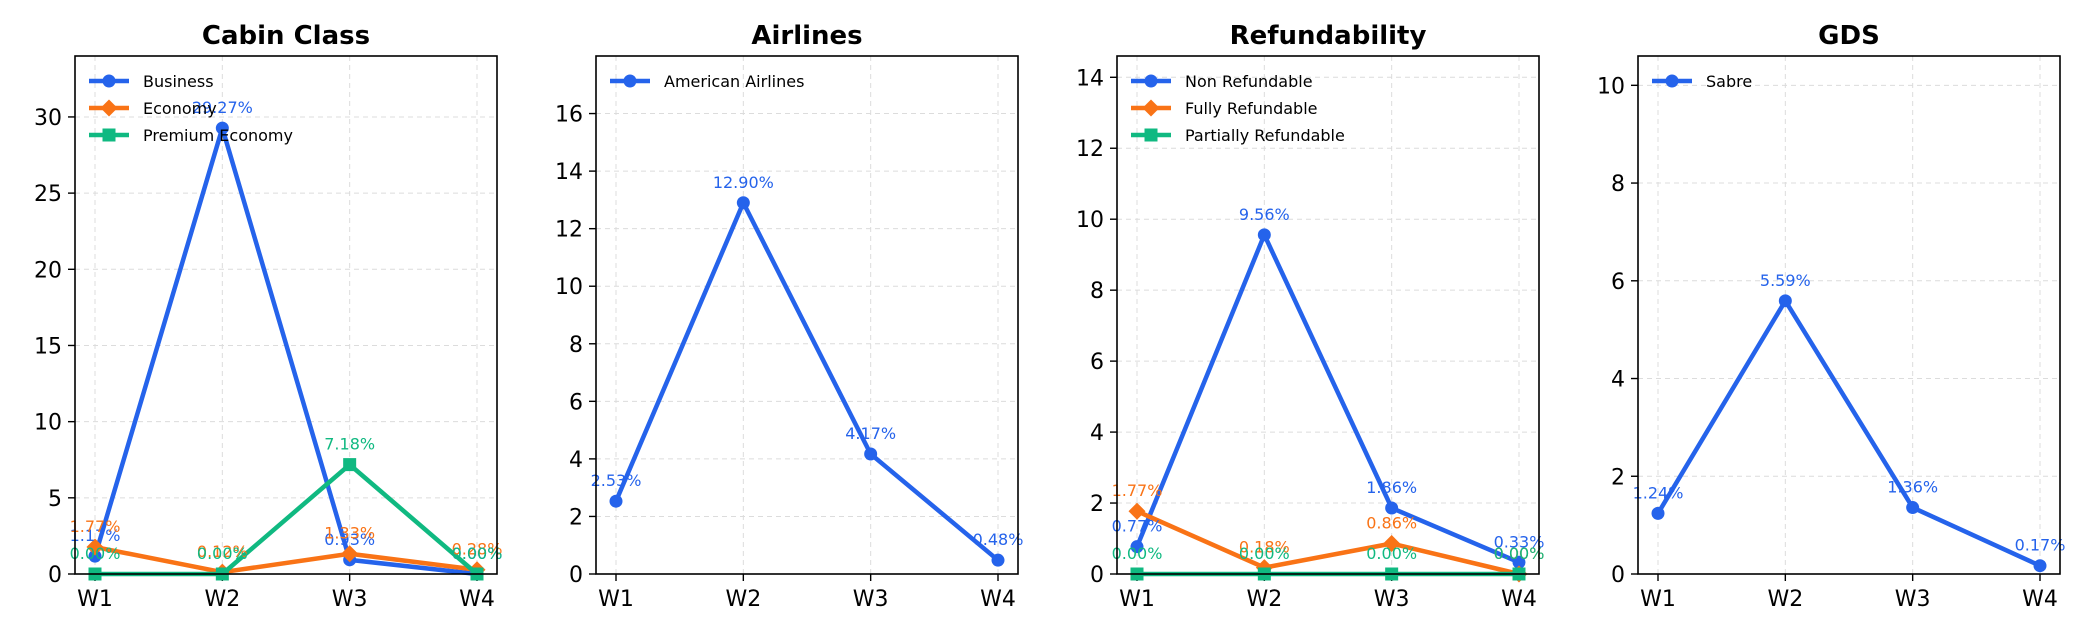 The width and height of the screenshot is (2087, 640). What do you see at coordinates (1328, 36) in the screenshot?
I see `chart-title: Refundability` at bounding box center [1328, 36].